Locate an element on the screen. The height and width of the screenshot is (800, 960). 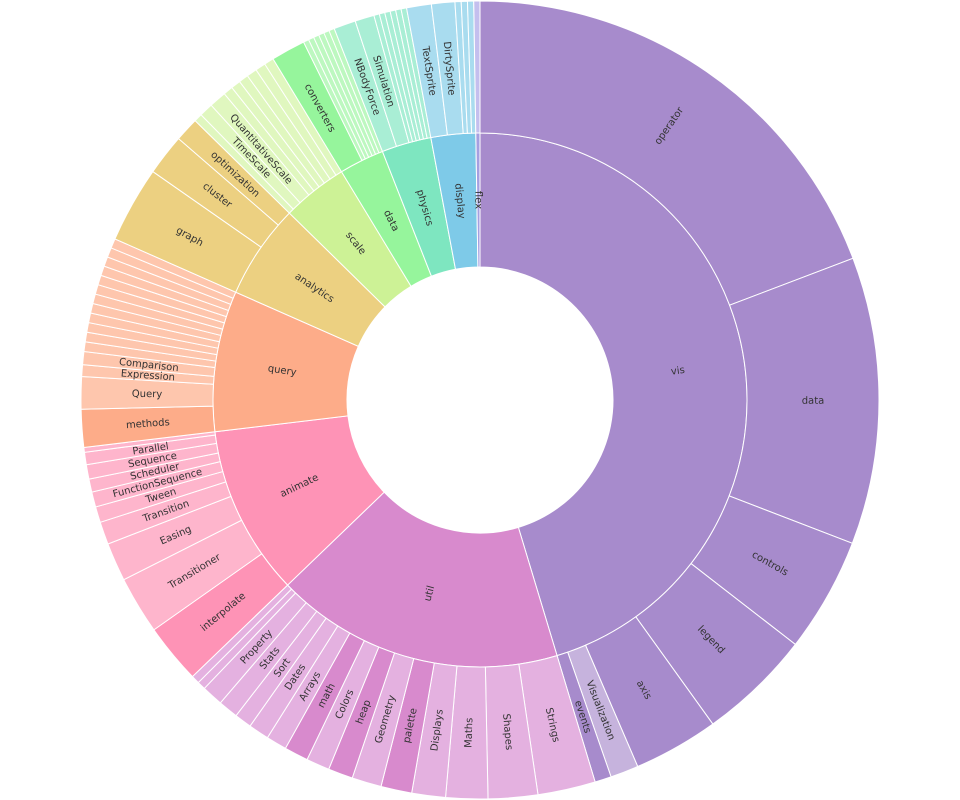
segment-label: flex is located at coordinates (477, 200).